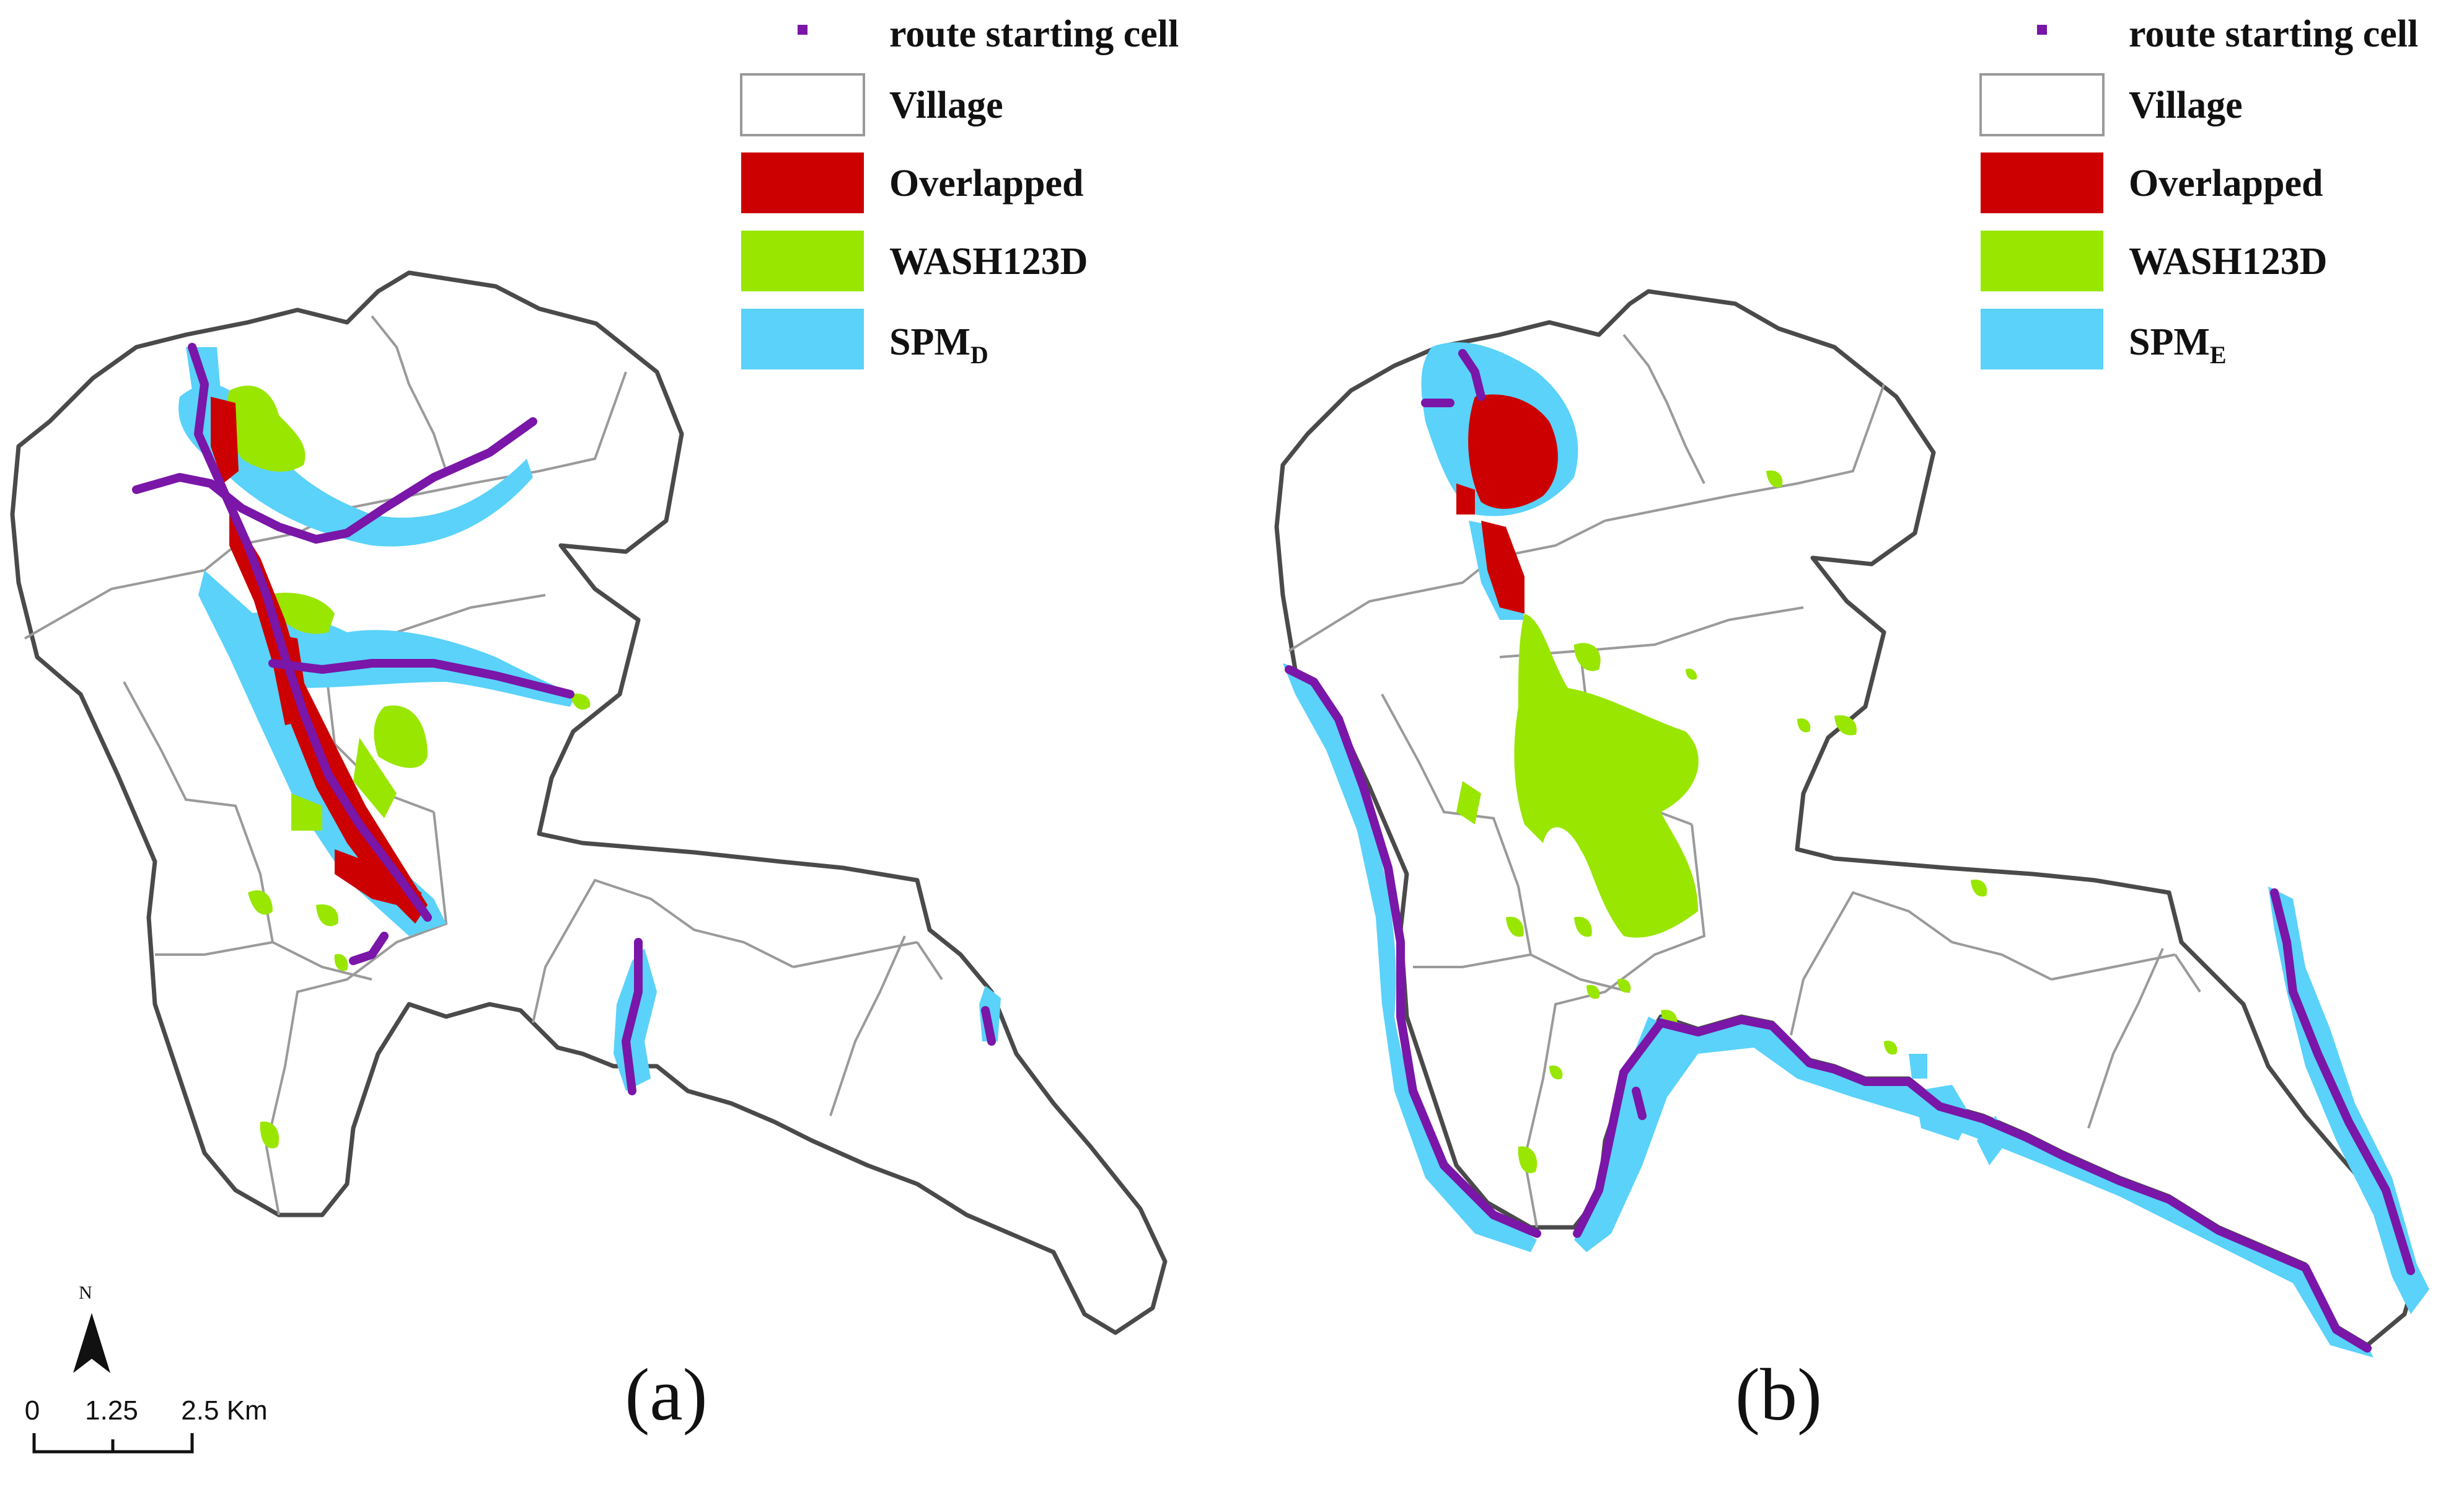  I want to click on scale-tick-2: 2.5 Km, so click(224, 1410).